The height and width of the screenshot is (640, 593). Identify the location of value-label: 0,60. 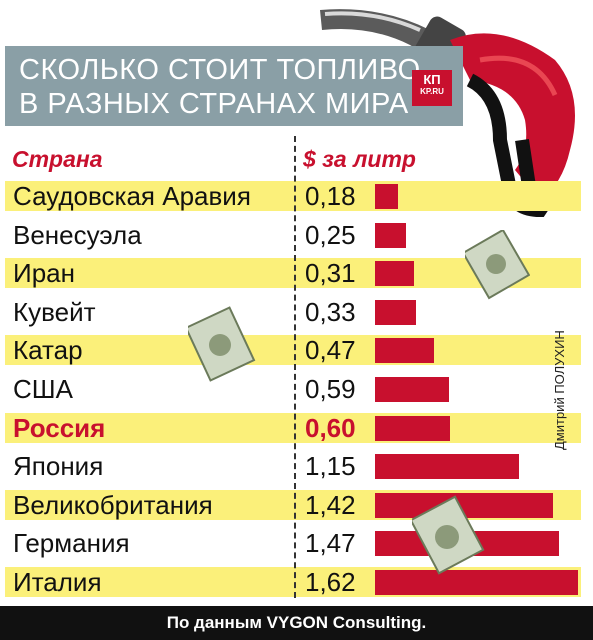
(330, 427).